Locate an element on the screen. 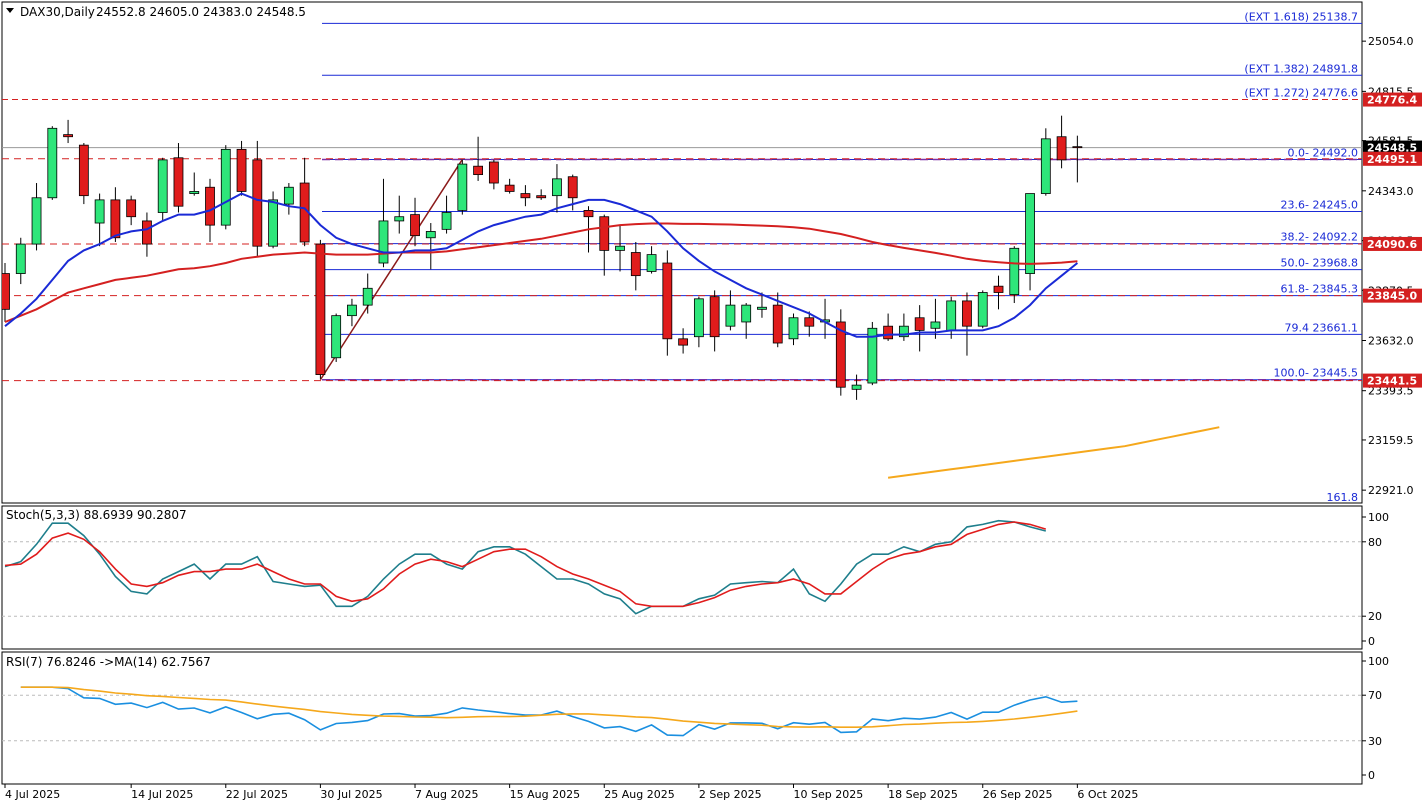  price-badge-label: 23441.5 is located at coordinates (1392, 381).